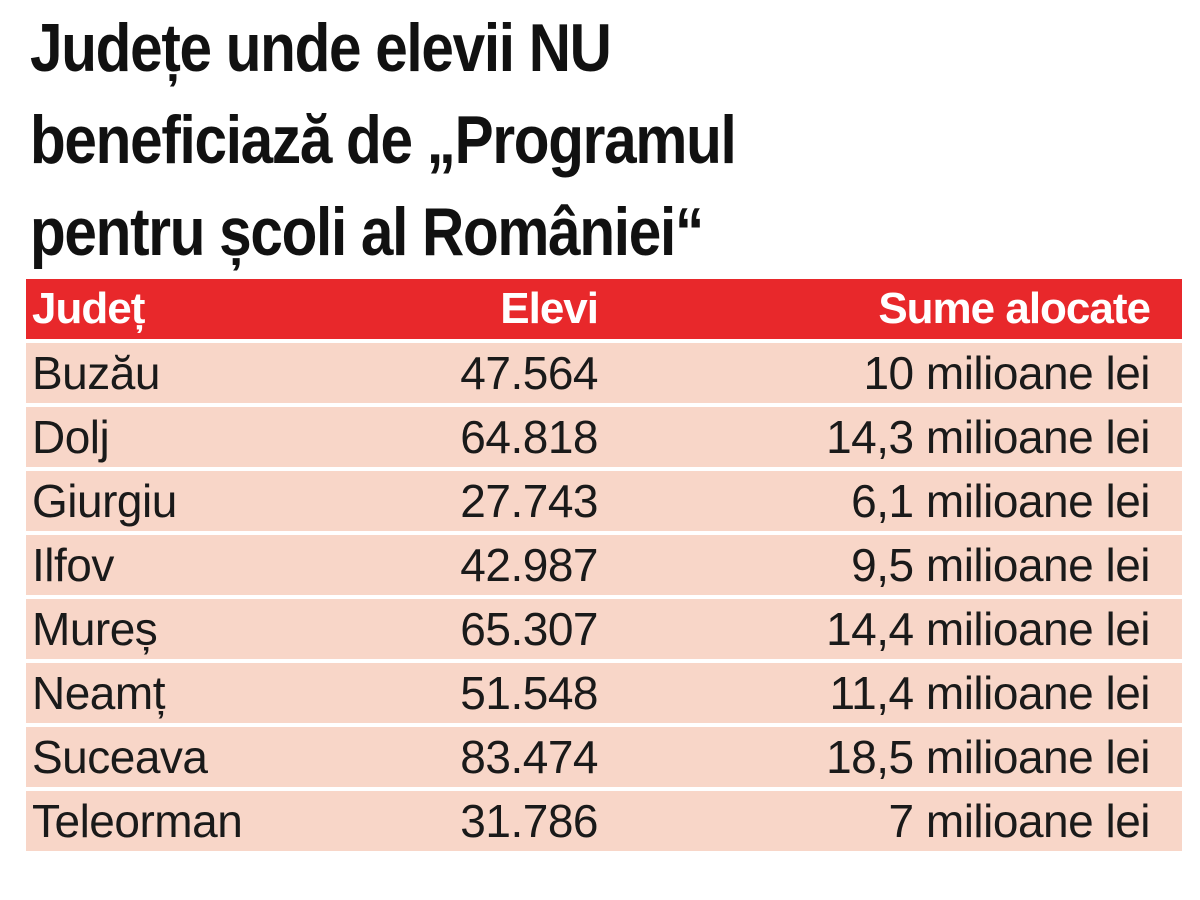 This screenshot has width=1200, height=900. What do you see at coordinates (988, 629) in the screenshot?
I see `cell-sums: 14,4 milioane lei` at bounding box center [988, 629].